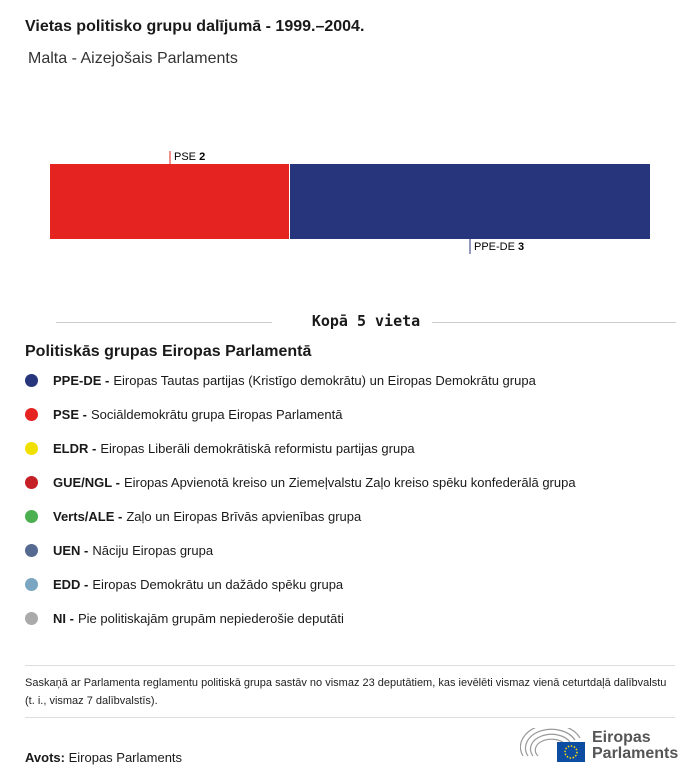 This screenshot has width=700, height=784. I want to click on legend-desc: Sociāldemokrātu grupa Eiropas Parlamentā, so click(216, 414).